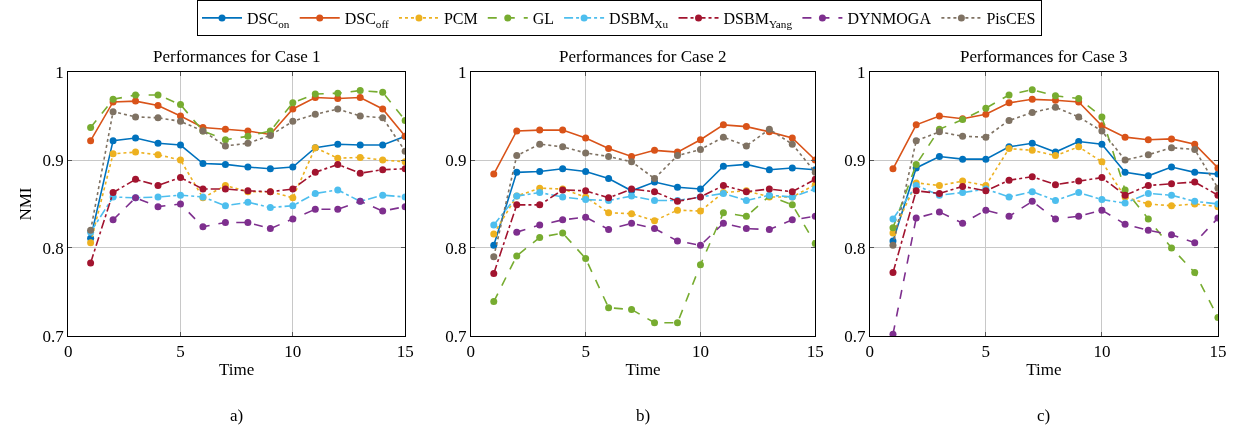 This screenshot has width=1239, height=429. Describe the element at coordinates (26, 204) in the screenshot. I see `y-axis-title: NMI` at that location.